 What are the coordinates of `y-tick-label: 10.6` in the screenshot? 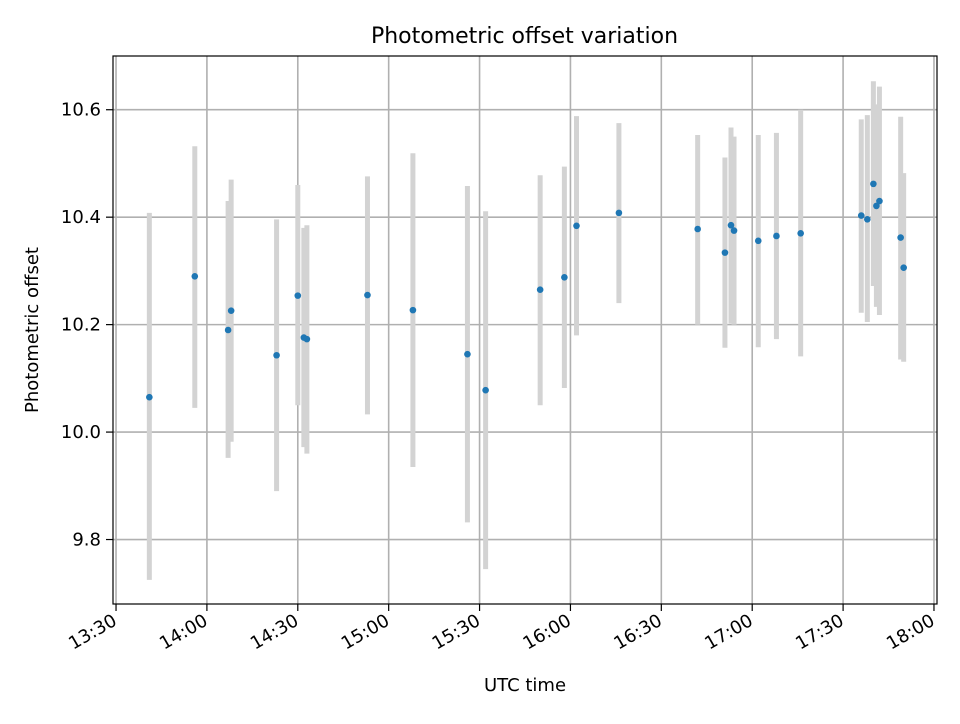 It's located at (81, 110).